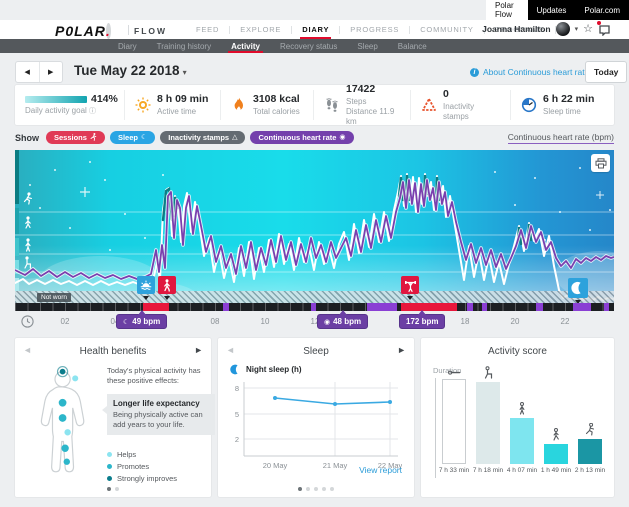  Describe the element at coordinates (576, 29) in the screenshot. I see `chevron-down-icon: ▾` at that location.